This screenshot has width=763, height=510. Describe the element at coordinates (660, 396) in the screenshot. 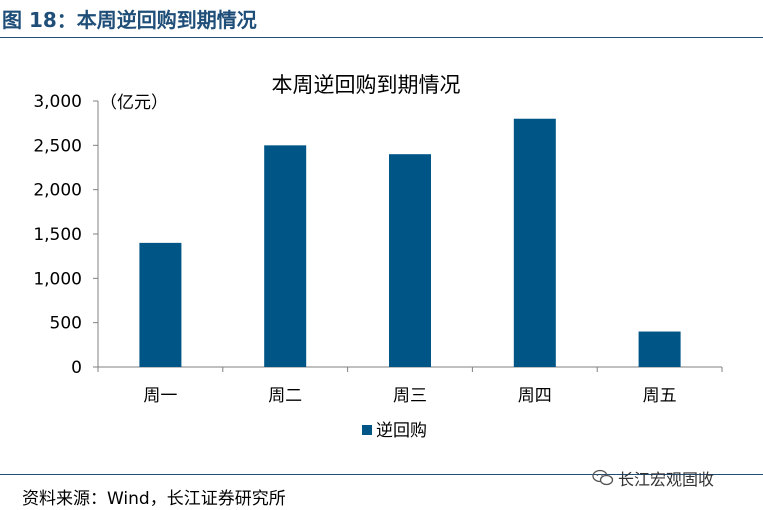

I see `x-tick-label: 周五` at that location.